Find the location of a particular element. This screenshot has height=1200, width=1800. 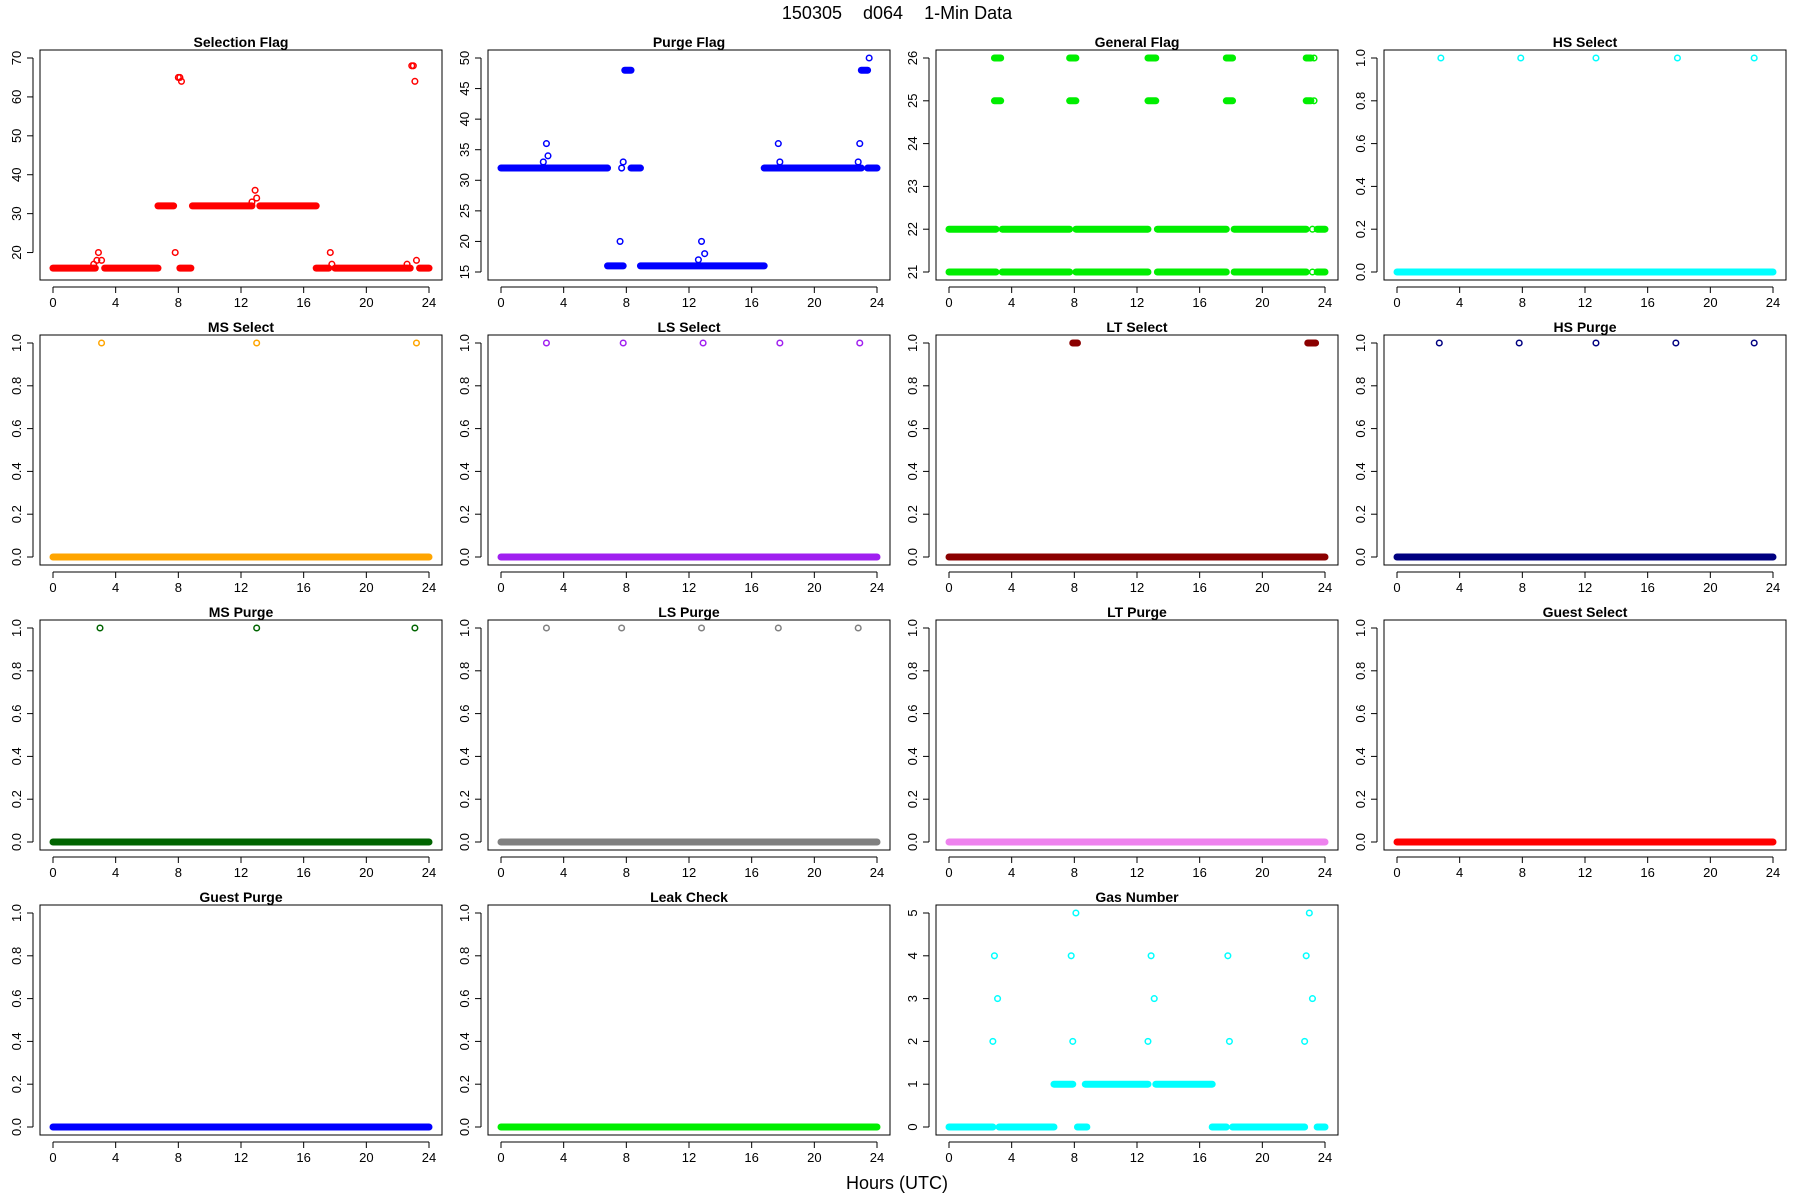

panel-ls-purge: LS Purge 0 4 8 12 16 20 24 0.0 0.2 0.4 0.6 0.8 1.0 is located at coordinates (674, 742).